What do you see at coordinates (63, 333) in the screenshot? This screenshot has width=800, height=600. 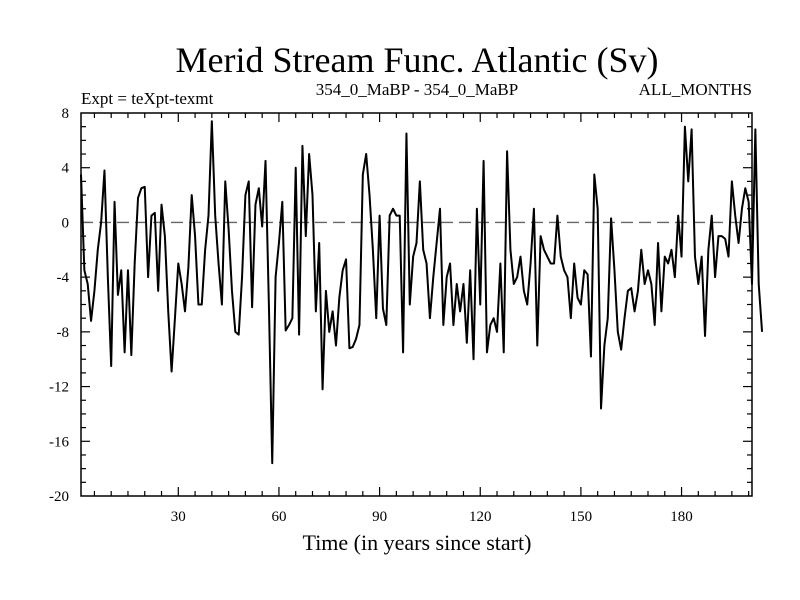 I see `y-tick-label: -8` at bounding box center [63, 333].